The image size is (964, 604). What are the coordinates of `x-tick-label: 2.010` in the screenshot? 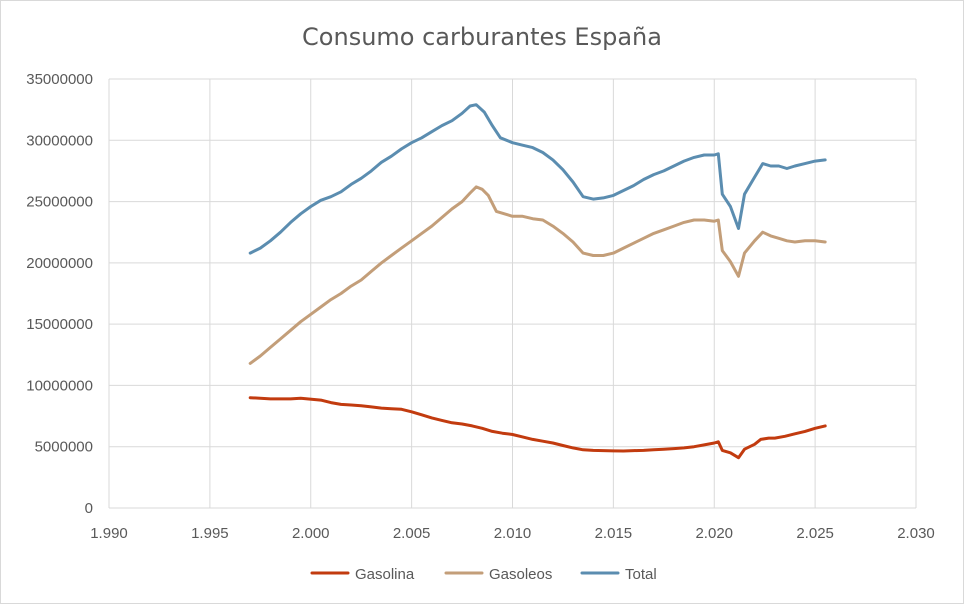 It's located at (513, 533).